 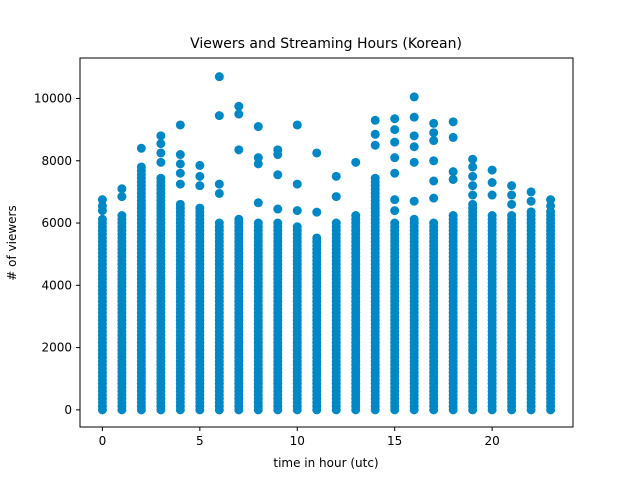 What do you see at coordinates (103, 441) in the screenshot?
I see `x-tick-label: 0` at bounding box center [103, 441].